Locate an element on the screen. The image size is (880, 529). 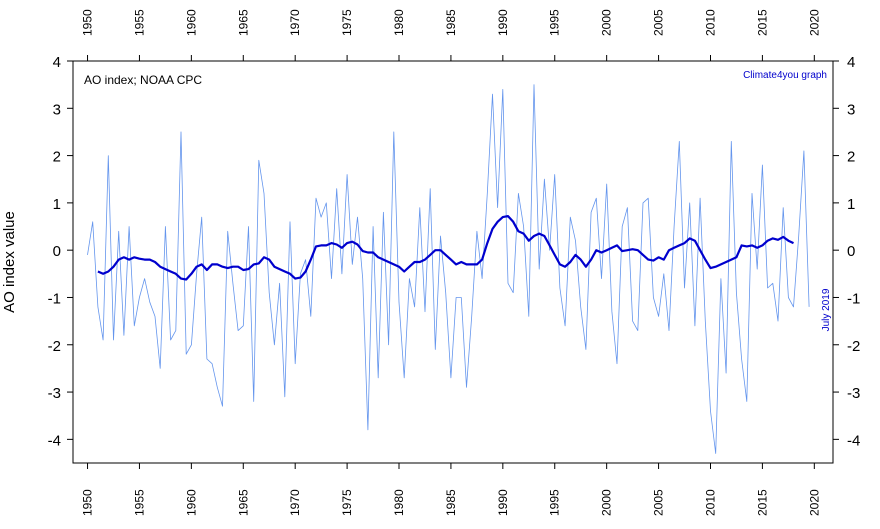
x-tick-label-top: 2000 is located at coordinates (607, 22).